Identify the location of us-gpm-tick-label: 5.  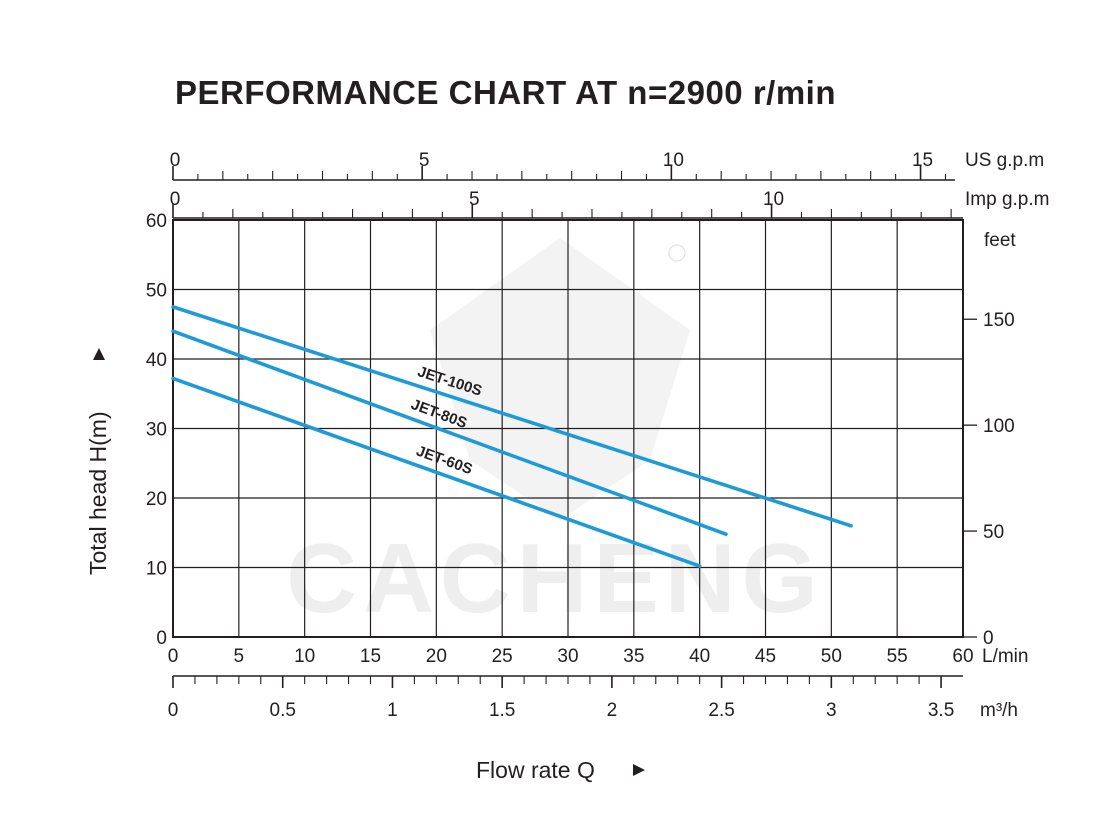
(424, 160).